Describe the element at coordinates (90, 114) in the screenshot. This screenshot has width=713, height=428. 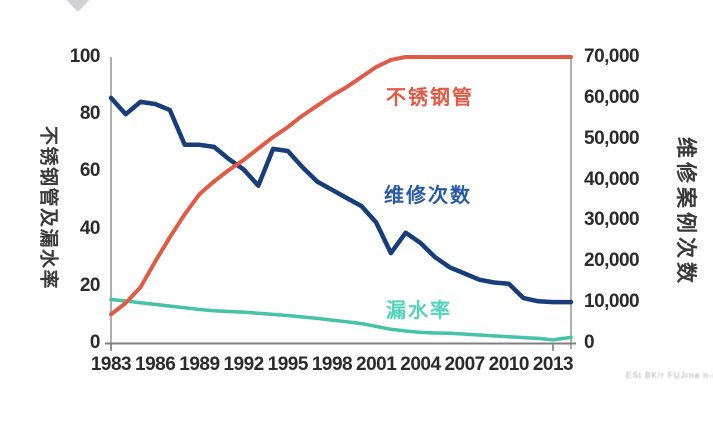
I see `left-tick: 80` at that location.